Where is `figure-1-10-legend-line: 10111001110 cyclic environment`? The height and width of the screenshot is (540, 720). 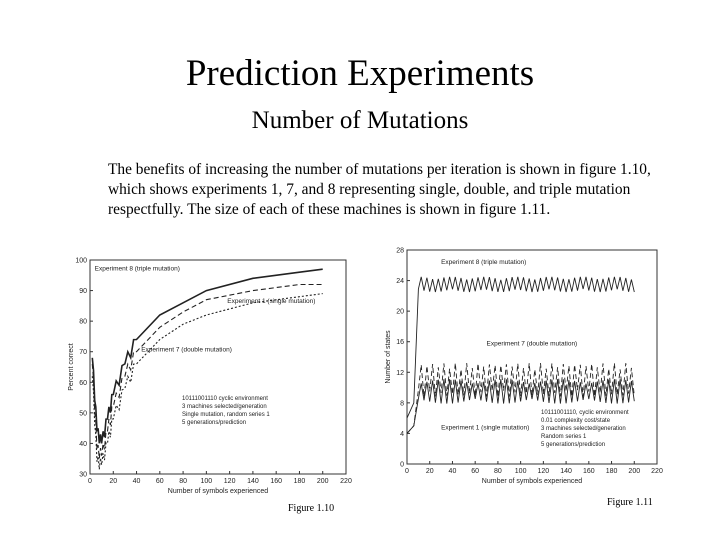
figure-1-10-legend-line: 10111001110 cyclic environment is located at coordinates (225, 399).